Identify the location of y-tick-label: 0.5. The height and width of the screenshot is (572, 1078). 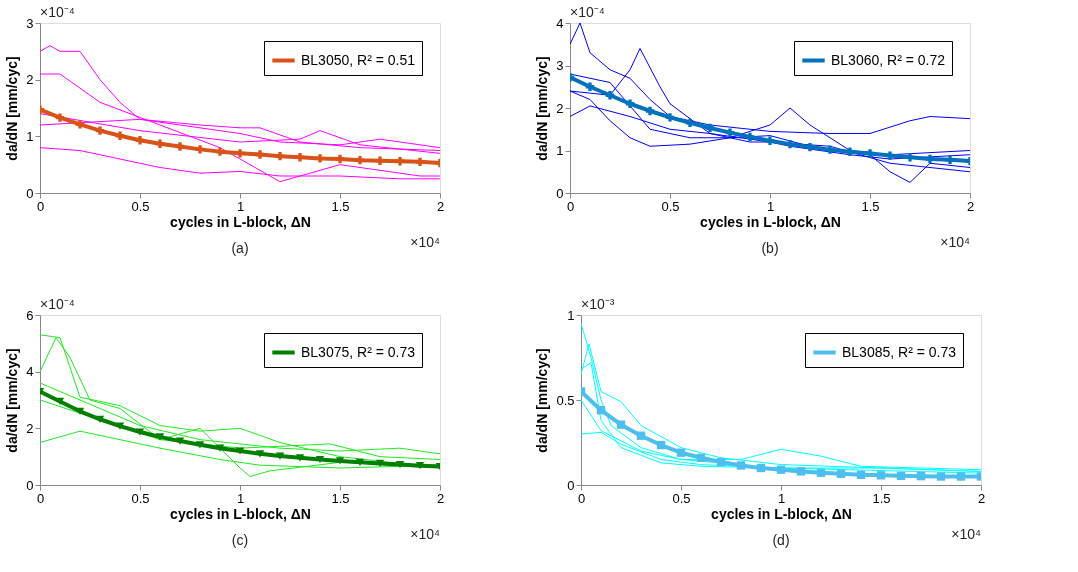
(565, 400).